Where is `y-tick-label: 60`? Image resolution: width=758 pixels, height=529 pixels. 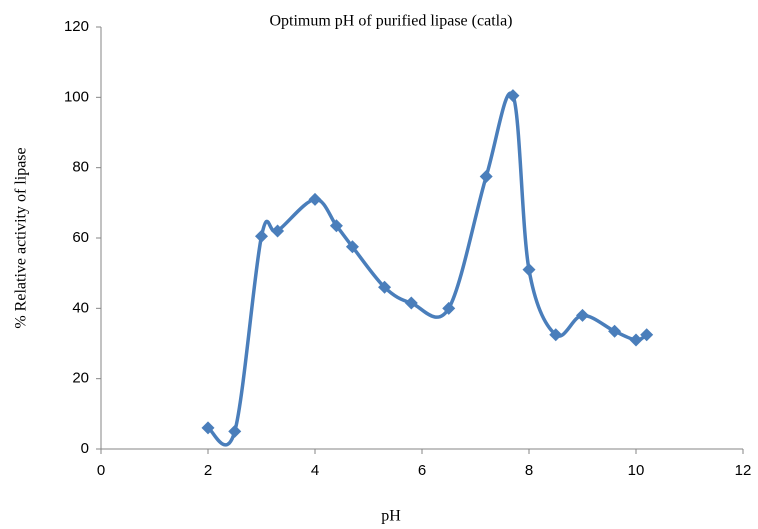
y-tick-label: 60 is located at coordinates (80, 237).